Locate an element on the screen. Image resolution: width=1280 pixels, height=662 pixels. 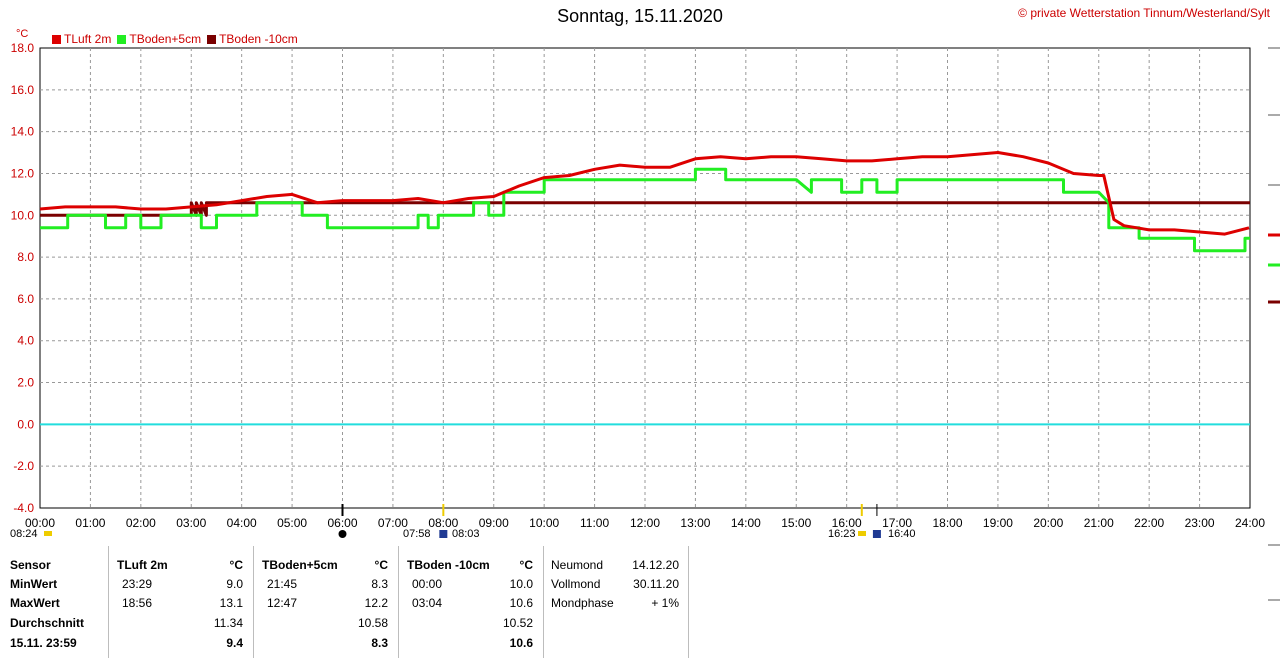
tb5-current-value: 8.3 is located at coordinates (379, 643).